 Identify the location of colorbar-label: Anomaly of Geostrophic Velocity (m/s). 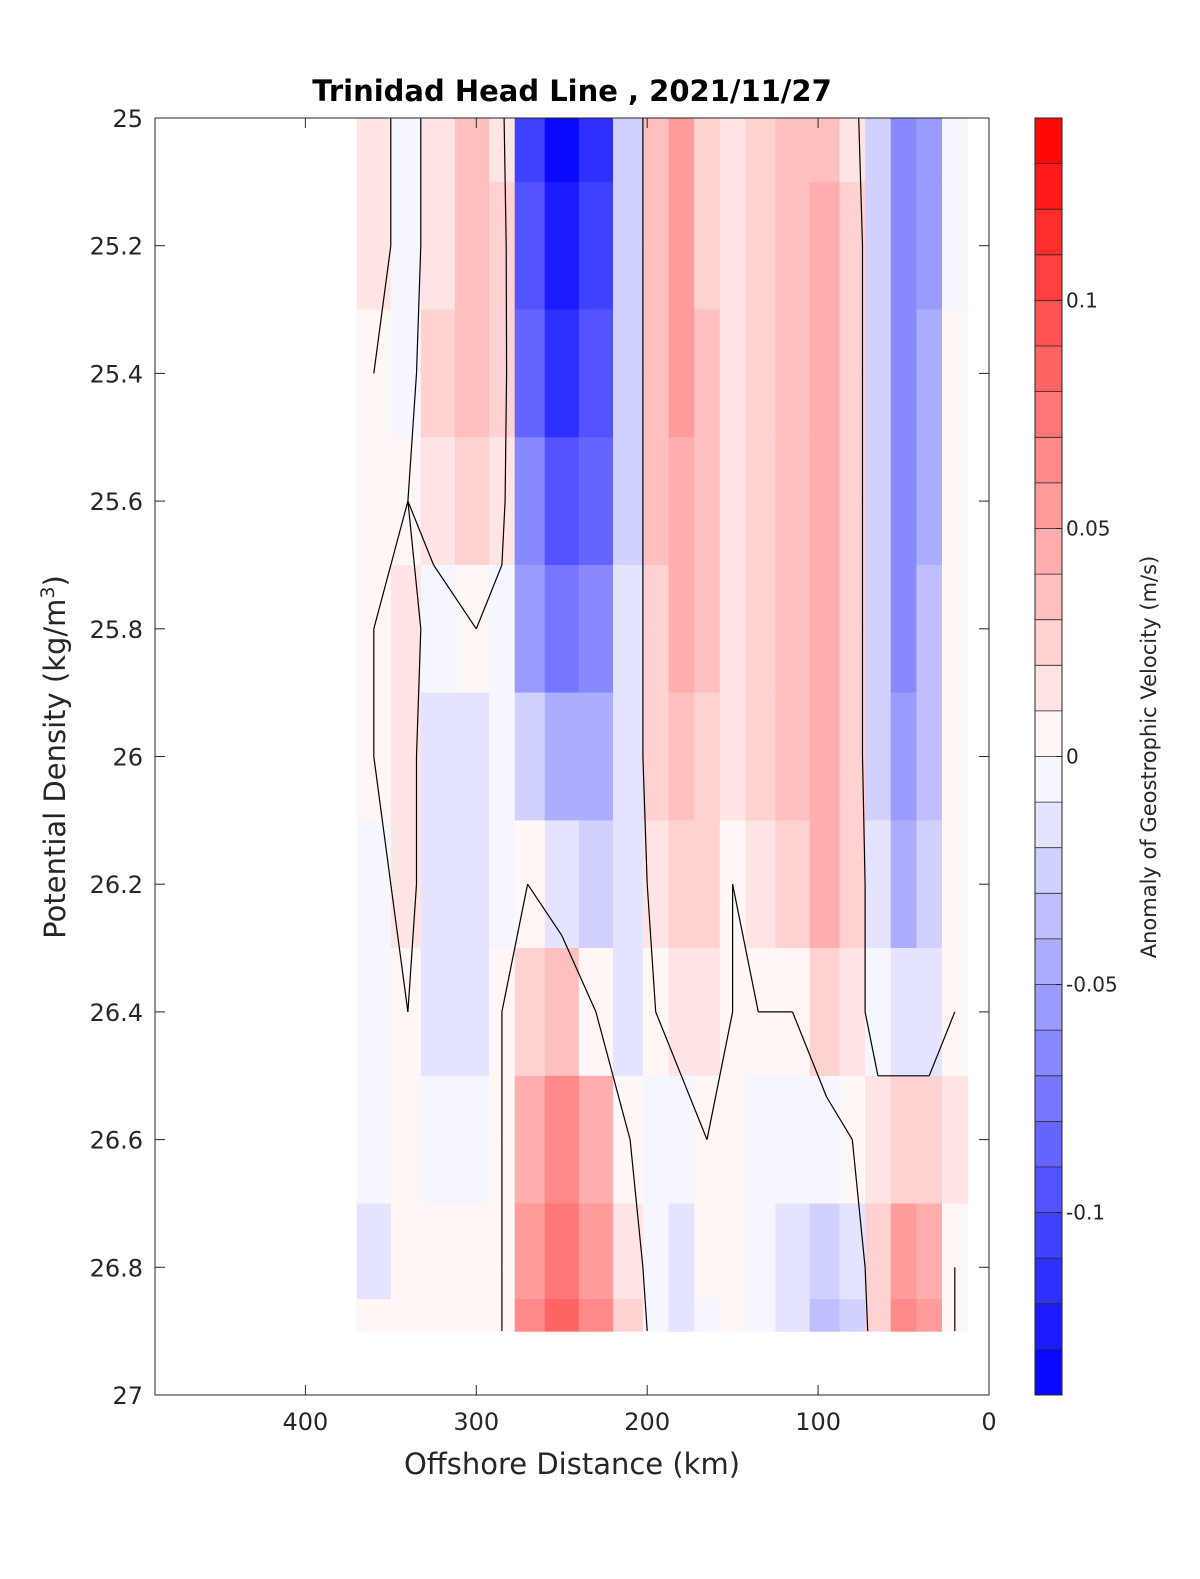
(1149, 757).